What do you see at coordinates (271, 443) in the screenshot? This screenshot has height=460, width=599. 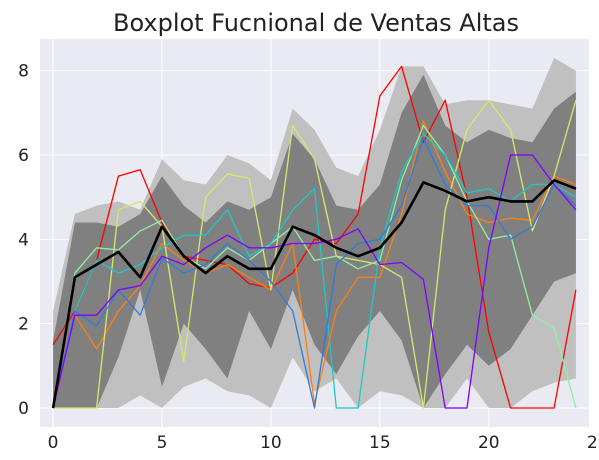 I see `x-tick-label: 10` at bounding box center [271, 443].